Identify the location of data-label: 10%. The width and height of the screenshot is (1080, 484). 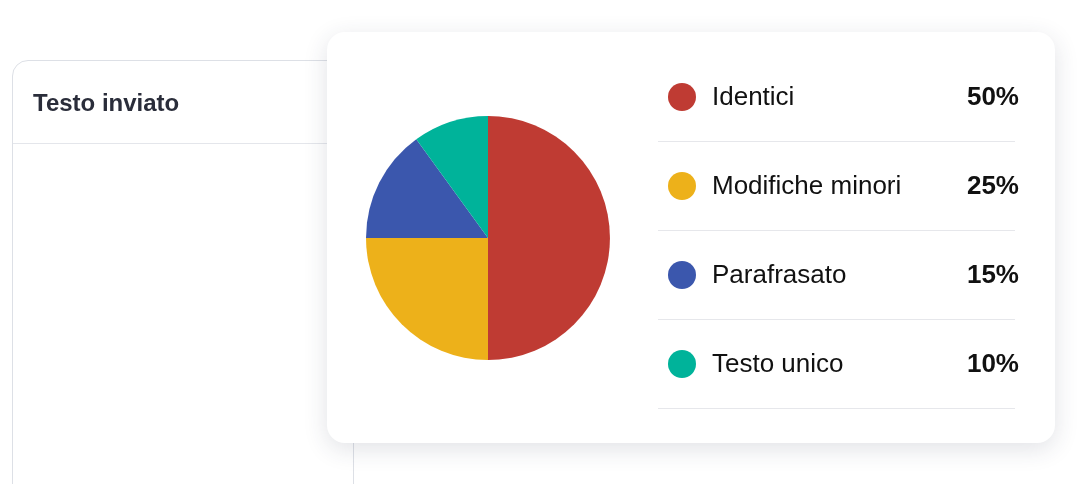
(992, 363).